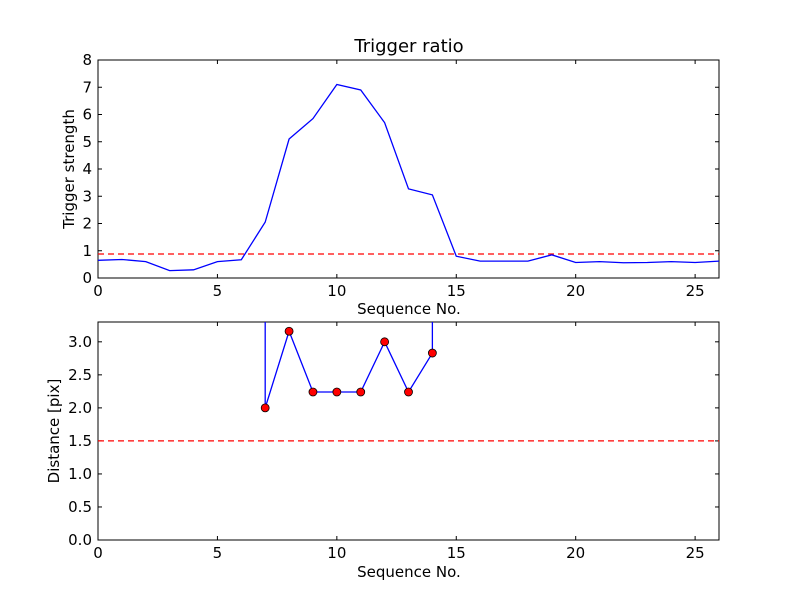  I want to click on y-tick-label: 6, so click(87, 115).